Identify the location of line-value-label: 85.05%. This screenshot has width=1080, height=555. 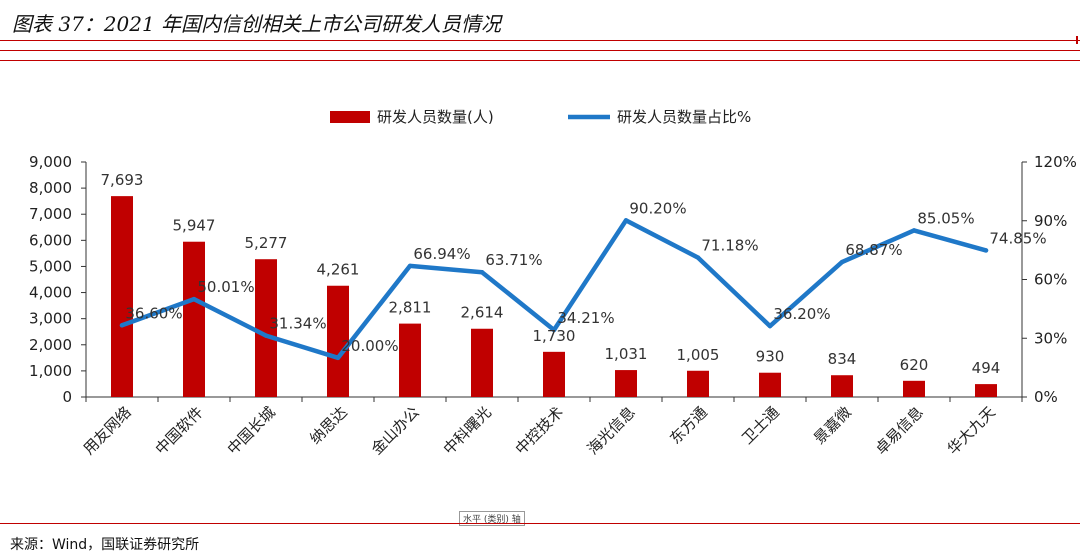
(945, 218).